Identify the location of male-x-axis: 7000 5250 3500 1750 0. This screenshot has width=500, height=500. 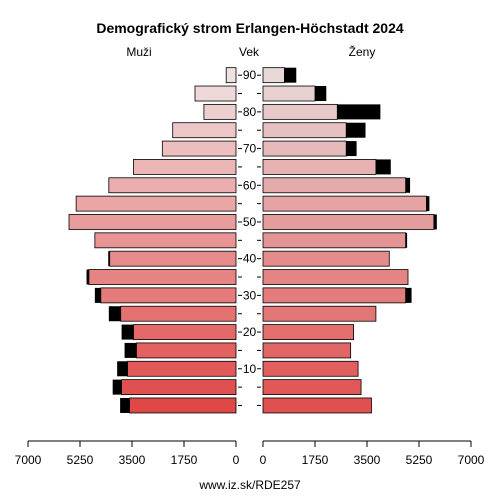
(127, 453).